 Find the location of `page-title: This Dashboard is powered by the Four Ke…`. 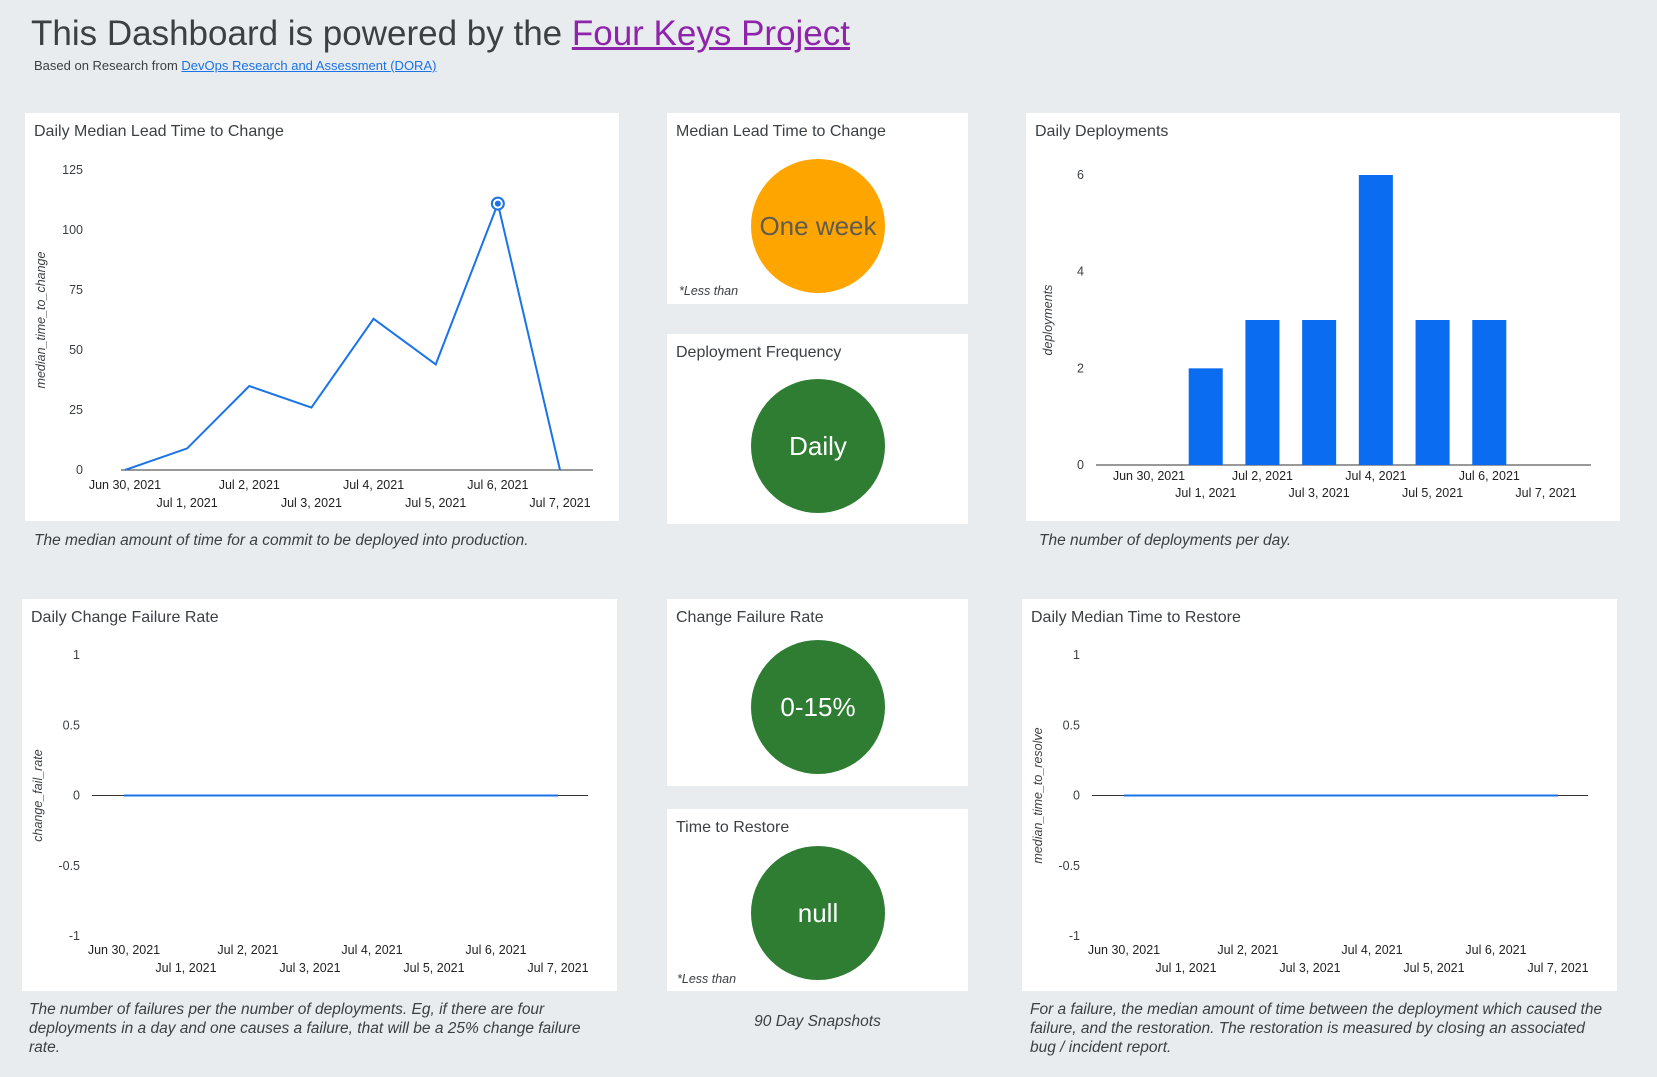

page-title: This Dashboard is powered by the Four Ke… is located at coordinates (440, 34).